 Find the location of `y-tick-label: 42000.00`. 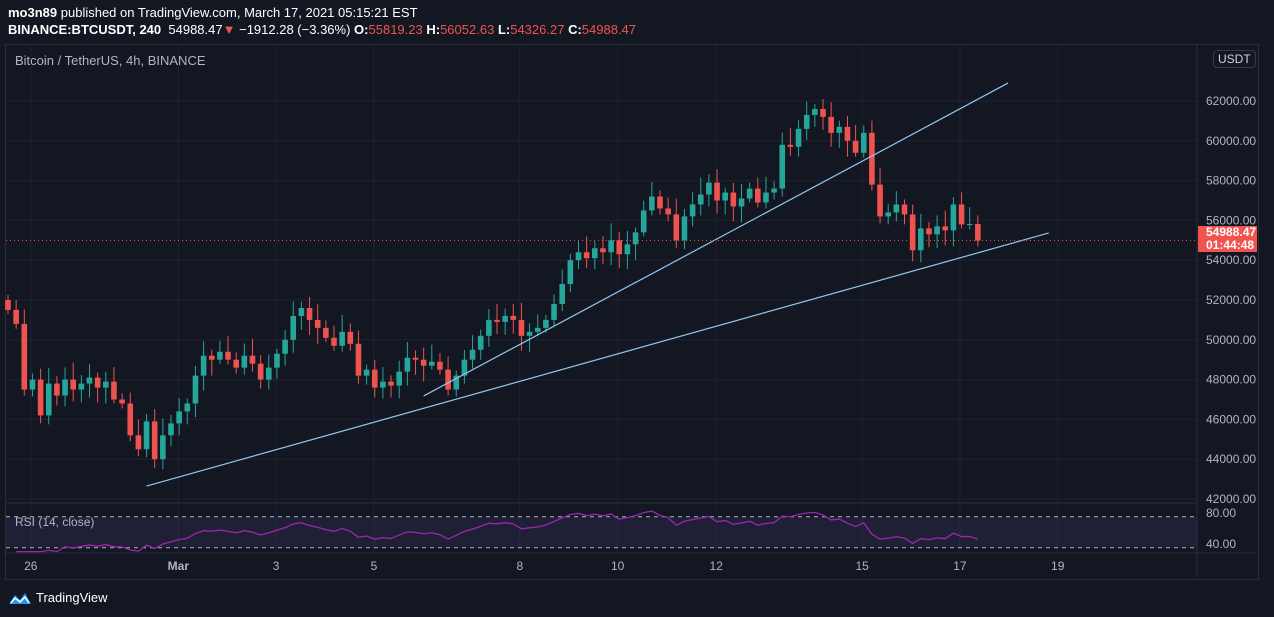

y-tick-label: 42000.00 is located at coordinates (1231, 499).